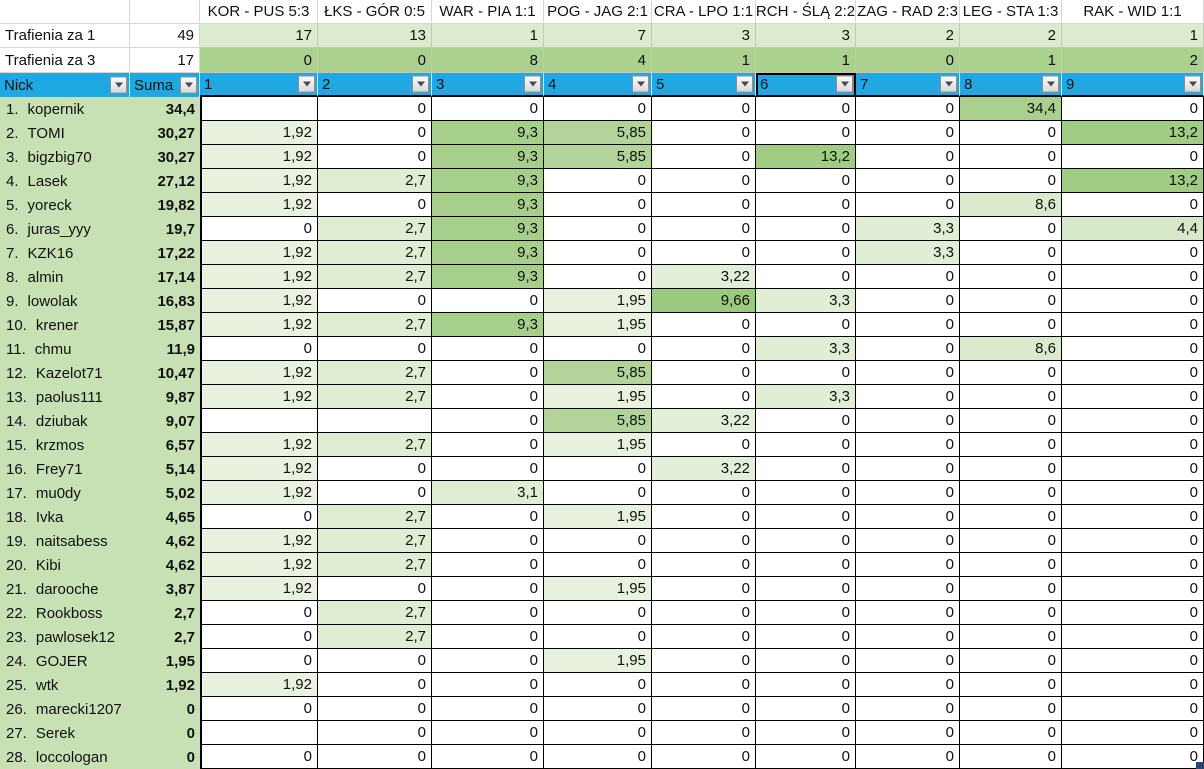 The width and height of the screenshot is (1204, 769). I want to click on player-nick-cell: 20. Kibi, so click(65, 565).